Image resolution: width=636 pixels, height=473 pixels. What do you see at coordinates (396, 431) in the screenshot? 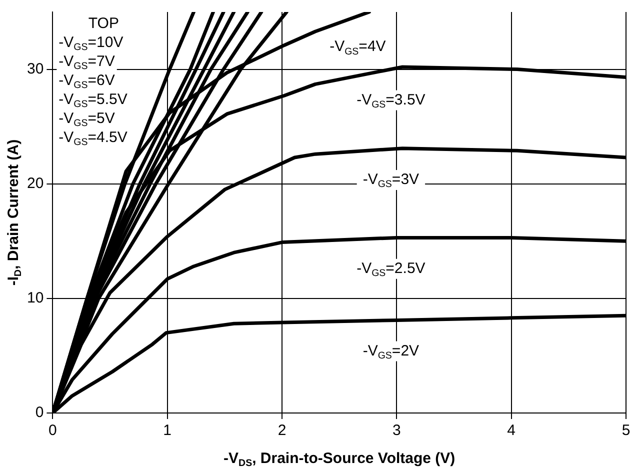
I see `x-tick-label: 3` at bounding box center [396, 431].